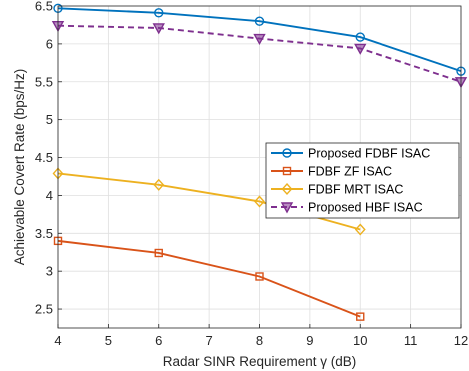  I want to click on x-tick-label: 6, so click(158, 340).